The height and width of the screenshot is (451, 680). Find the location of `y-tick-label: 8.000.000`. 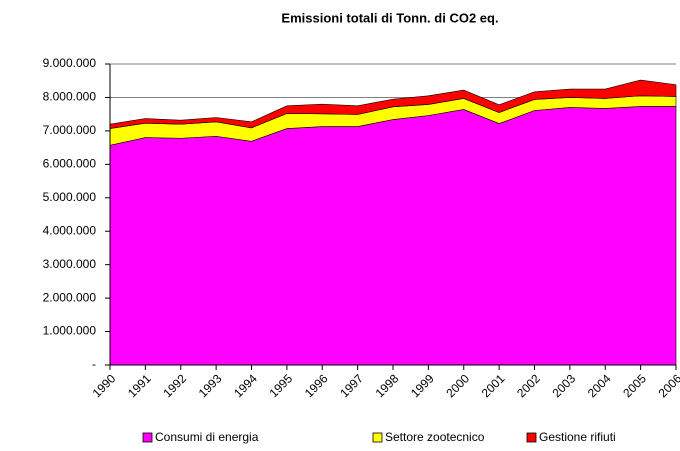

y-tick-label: 8.000.000 is located at coordinates (70, 97).